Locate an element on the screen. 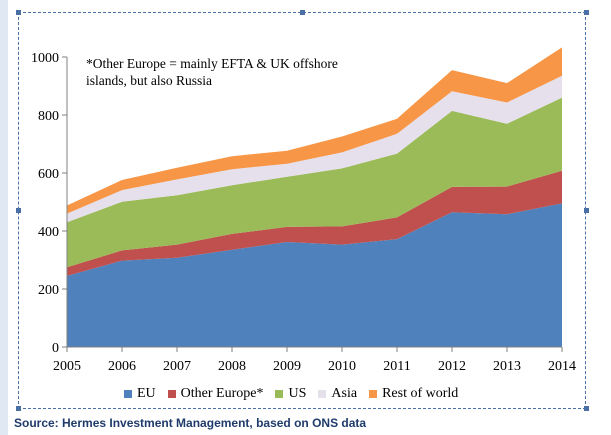  legend-label: US is located at coordinates (297, 393).